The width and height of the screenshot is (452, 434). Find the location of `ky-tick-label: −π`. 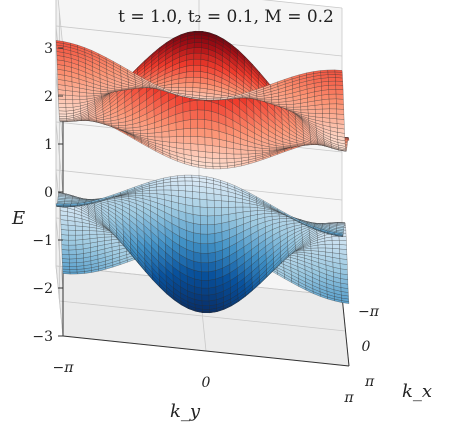

ky-tick-label: −π is located at coordinates (64, 368).